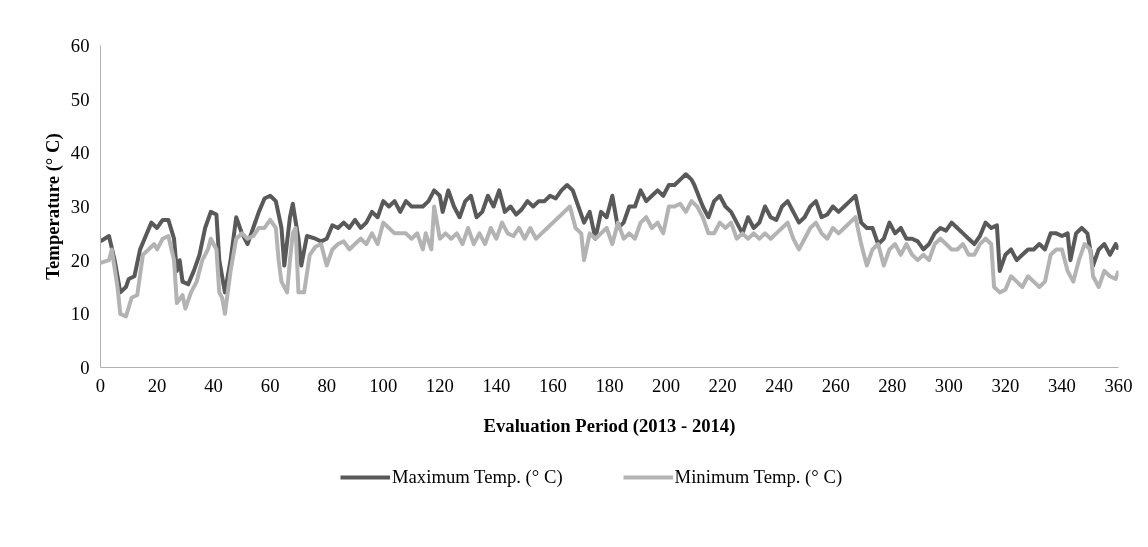  I want to click on x-tick-label: 40, so click(213, 385).